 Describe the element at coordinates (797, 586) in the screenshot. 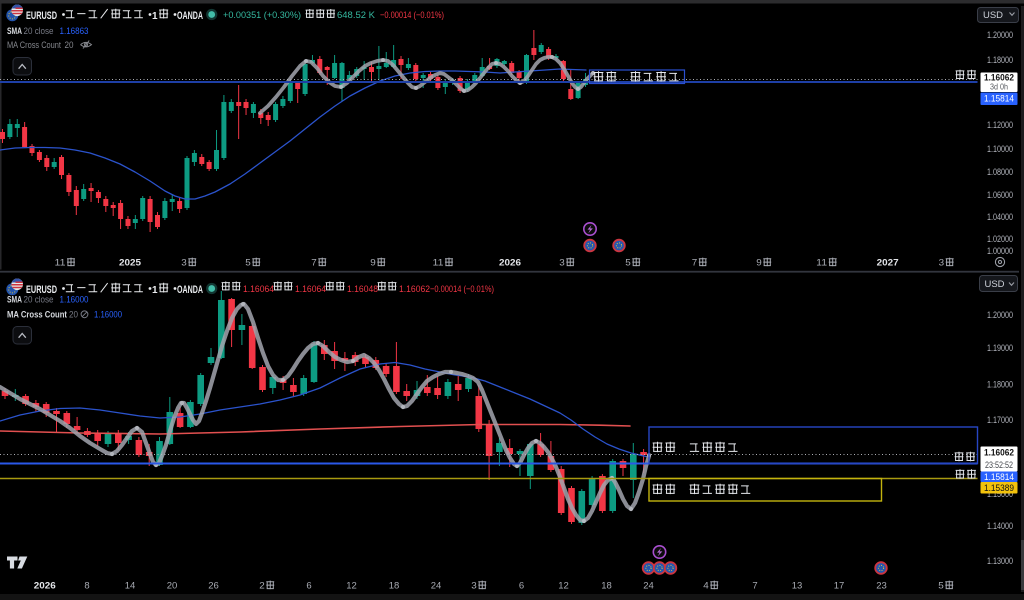

I see `svg-text: 13` at that location.